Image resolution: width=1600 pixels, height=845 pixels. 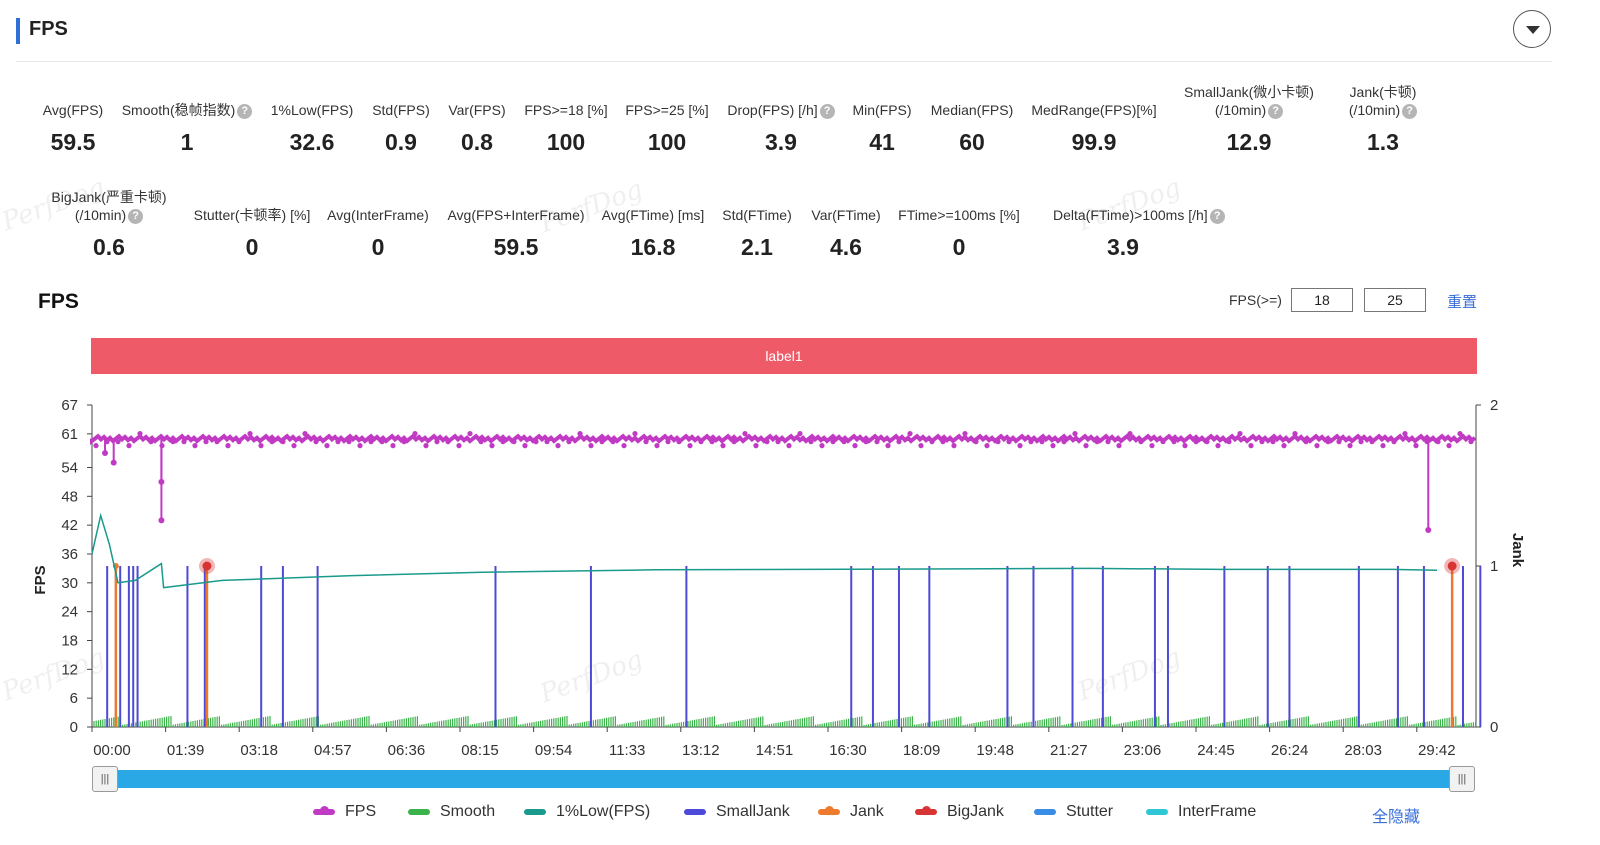 I want to click on metric-label: Smooth(稳帧指数)?, so click(x=187, y=110).